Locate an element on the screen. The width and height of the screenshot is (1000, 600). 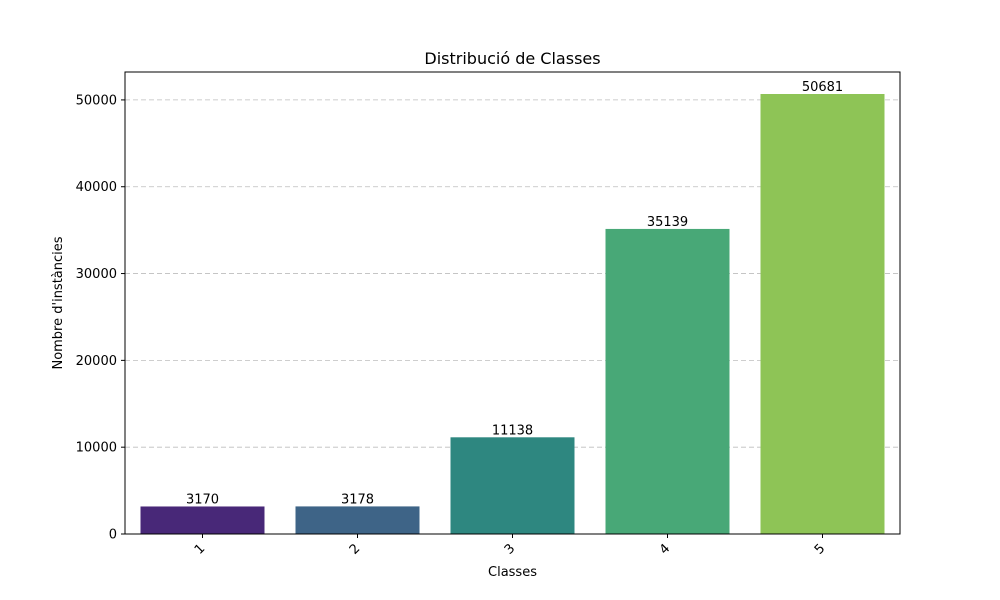
bar-value-label: 3178 is located at coordinates (357, 499).